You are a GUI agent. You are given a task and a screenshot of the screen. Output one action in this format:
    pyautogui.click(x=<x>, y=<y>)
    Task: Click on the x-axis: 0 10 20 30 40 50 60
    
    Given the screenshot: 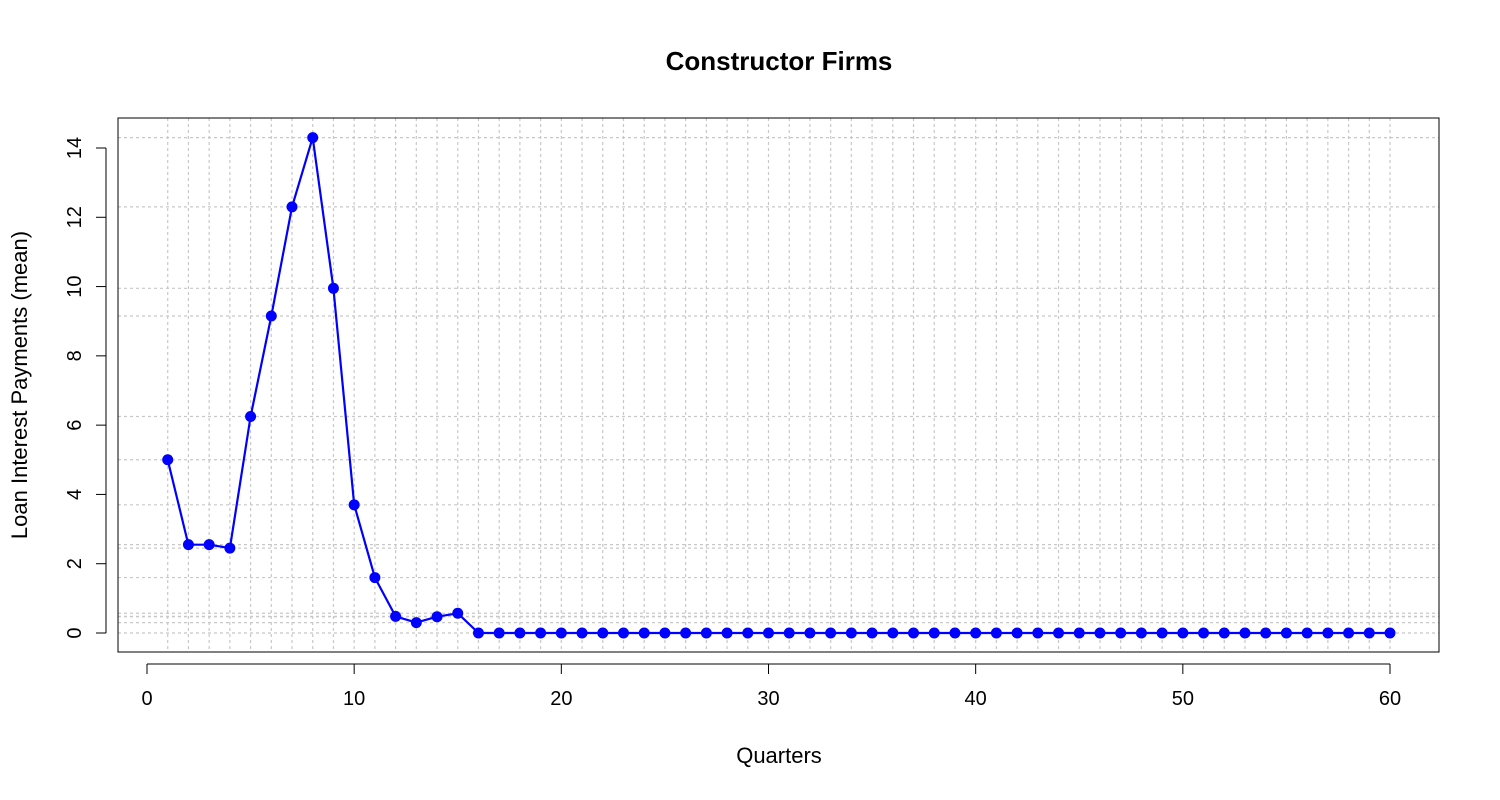 What is the action you would take?
    pyautogui.click(x=771, y=686)
    